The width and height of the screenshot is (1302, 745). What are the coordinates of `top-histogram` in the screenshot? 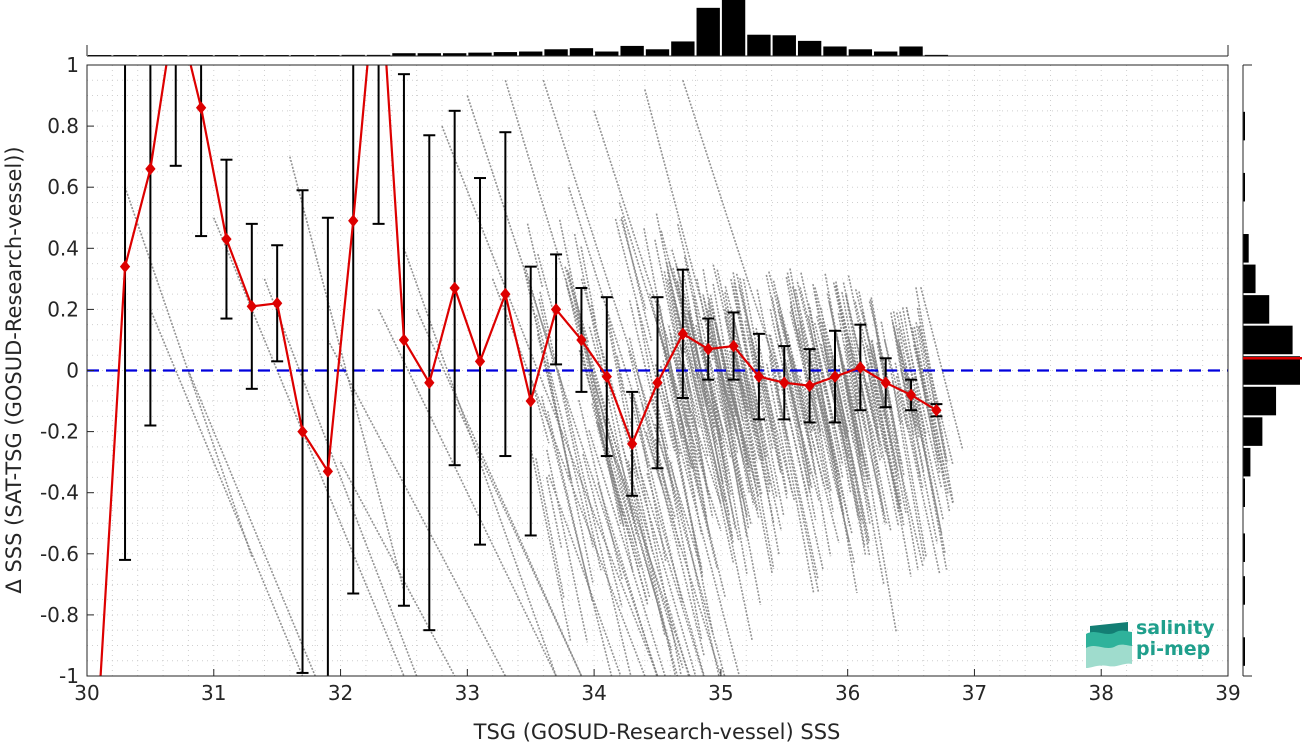 It's located at (518, 28).